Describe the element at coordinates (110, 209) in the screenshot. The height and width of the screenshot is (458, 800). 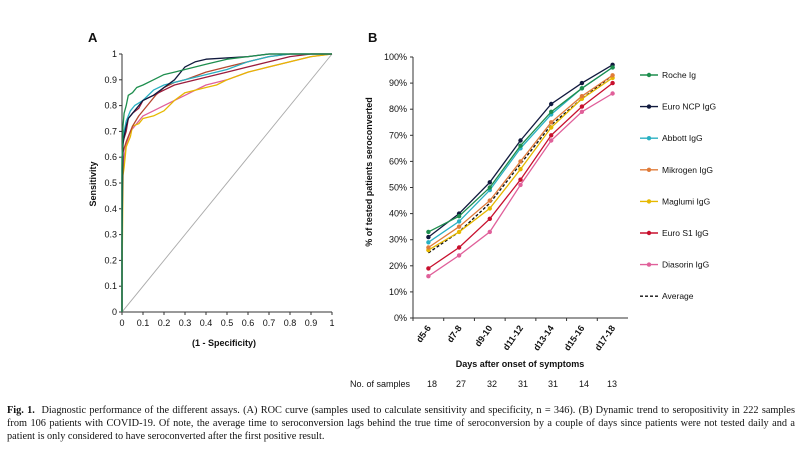
I see `roc-y-tick-label: 0.4` at that location.